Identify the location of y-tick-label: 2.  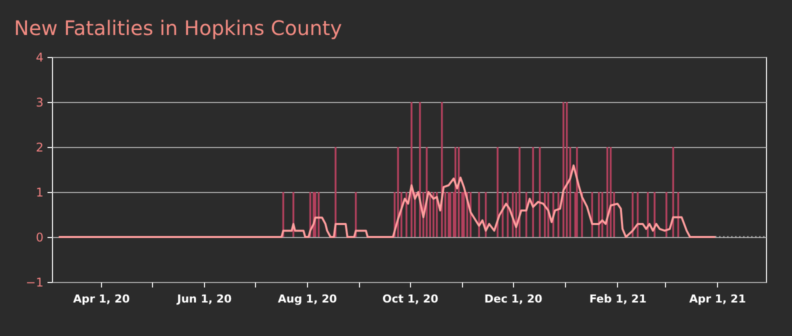
(40, 147).